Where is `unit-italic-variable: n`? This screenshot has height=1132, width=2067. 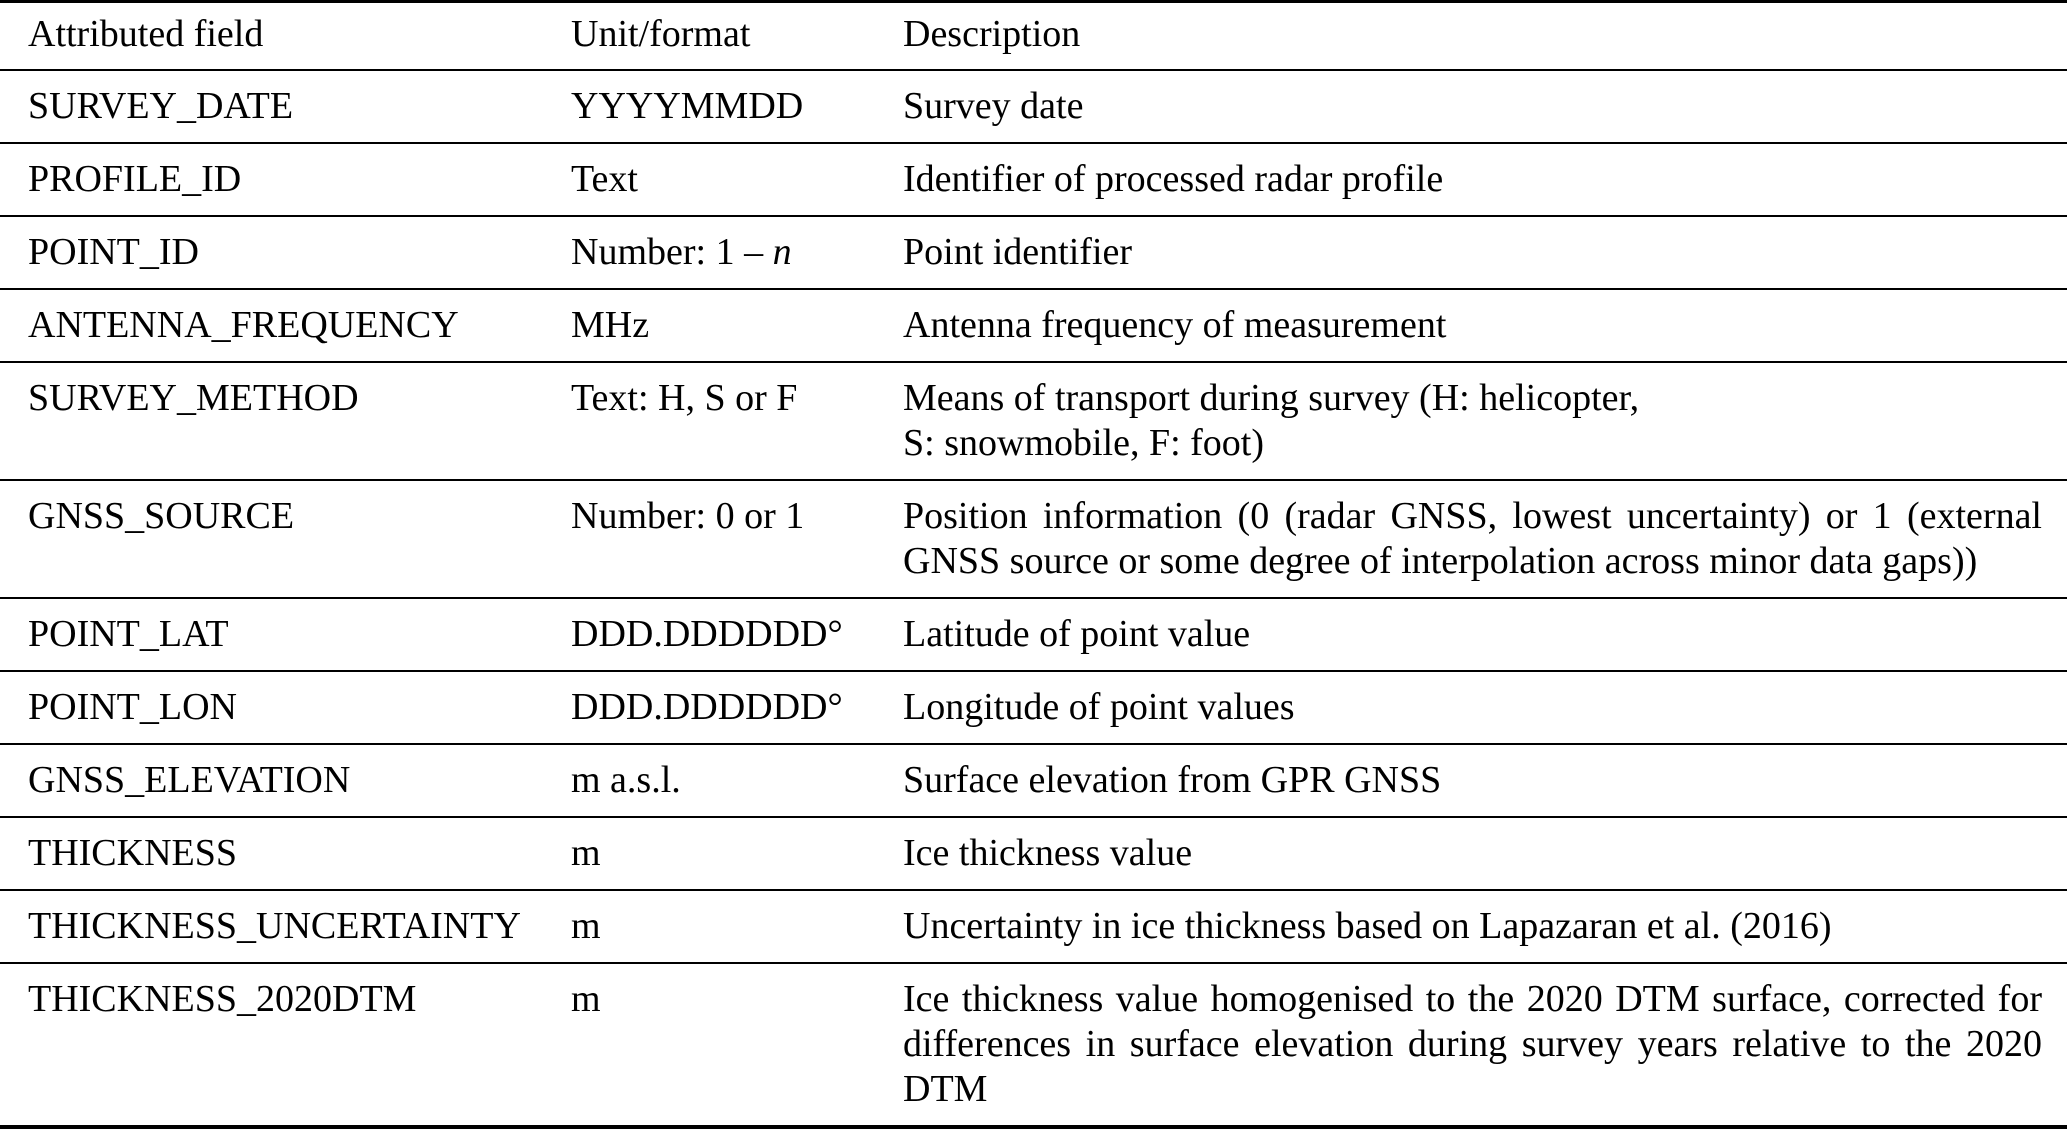
unit-italic-variable: n is located at coordinates (782, 252).